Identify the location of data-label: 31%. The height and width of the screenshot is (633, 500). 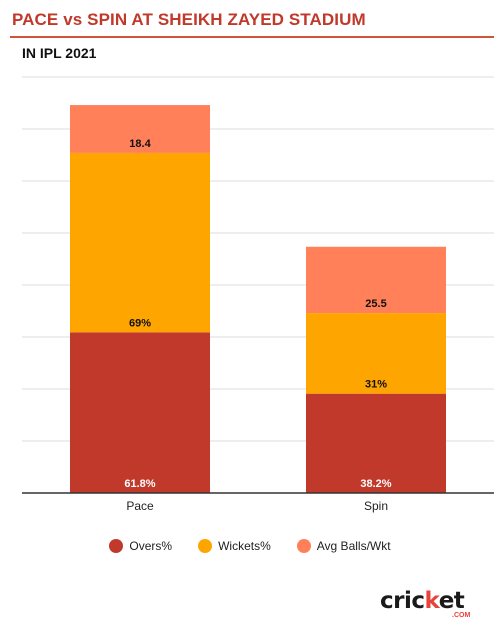
(376, 385).